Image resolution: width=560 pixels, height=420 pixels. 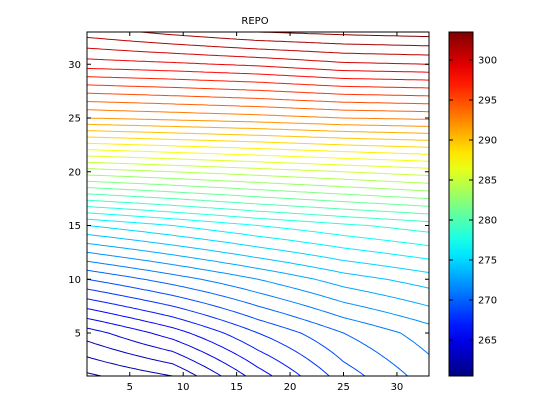 I want to click on y-tick-label: 20, so click(x=74, y=172).